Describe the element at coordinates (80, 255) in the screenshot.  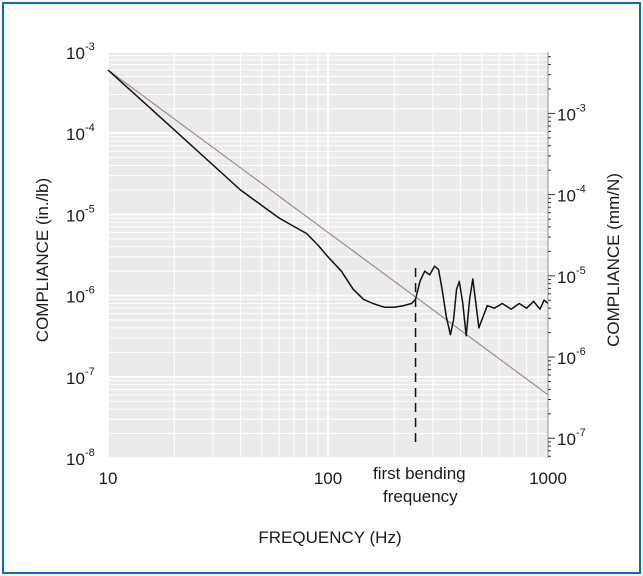
I see `y-axis-left: 10-810-710-610-510-410-3` at that location.